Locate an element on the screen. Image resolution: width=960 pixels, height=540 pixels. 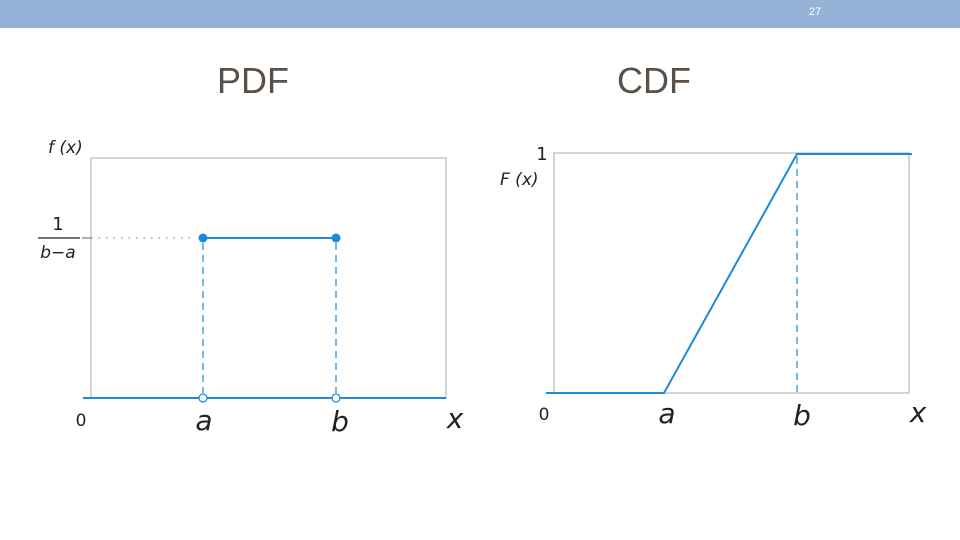
cdf-x-tick-a: a is located at coordinates (666, 413).